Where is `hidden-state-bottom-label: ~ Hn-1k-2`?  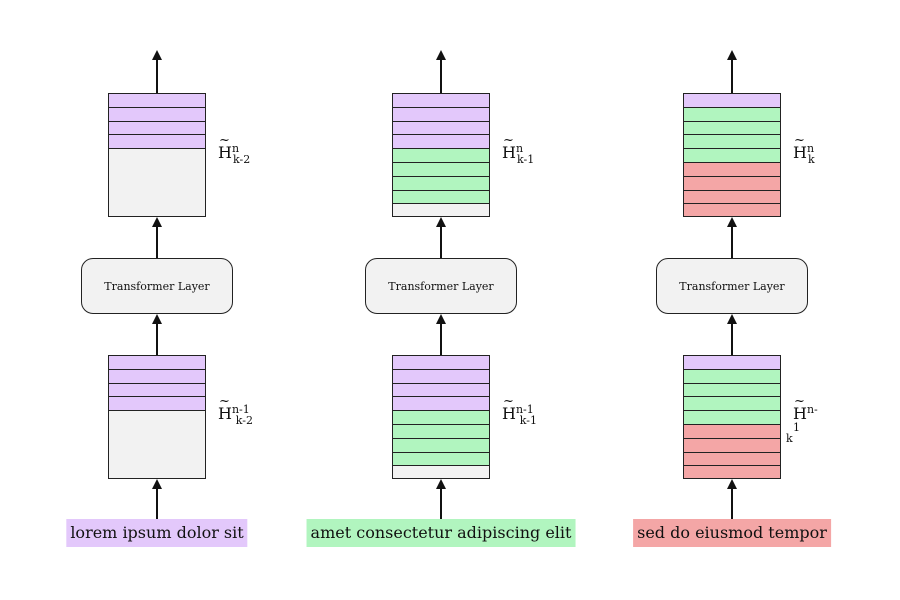 hidden-state-bottom-label: ~ Hn-1k-2 is located at coordinates (235, 410).